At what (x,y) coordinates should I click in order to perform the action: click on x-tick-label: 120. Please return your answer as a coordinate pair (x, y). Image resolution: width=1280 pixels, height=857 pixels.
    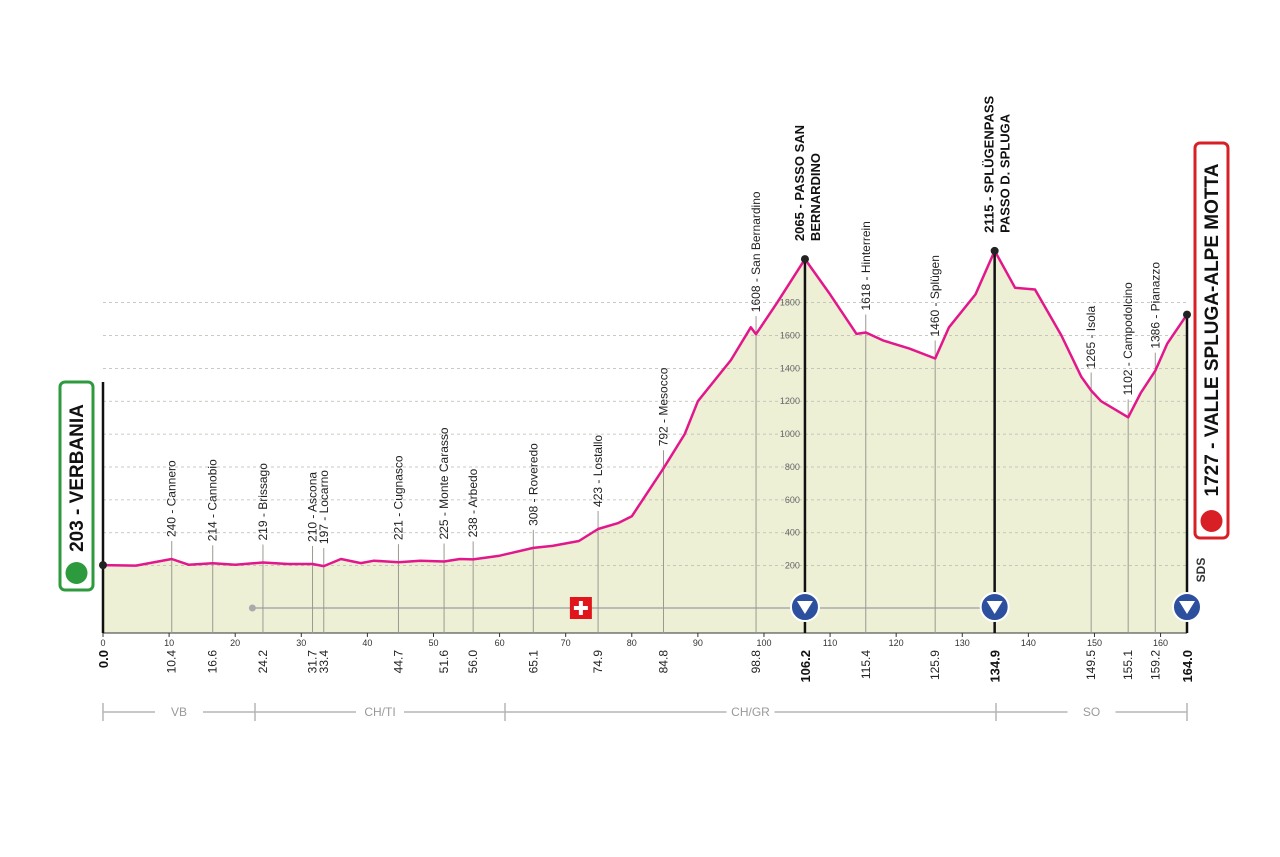
    Looking at the image, I should click on (896, 643).